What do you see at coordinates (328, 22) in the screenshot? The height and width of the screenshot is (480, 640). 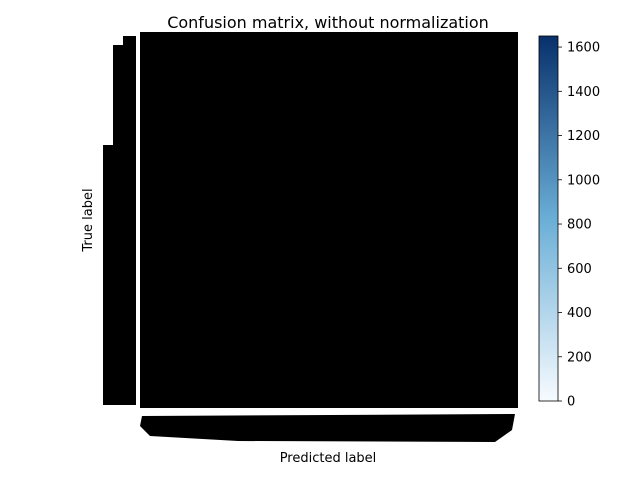 I see `chart-title: Confusion matrix, without normalization` at bounding box center [328, 22].